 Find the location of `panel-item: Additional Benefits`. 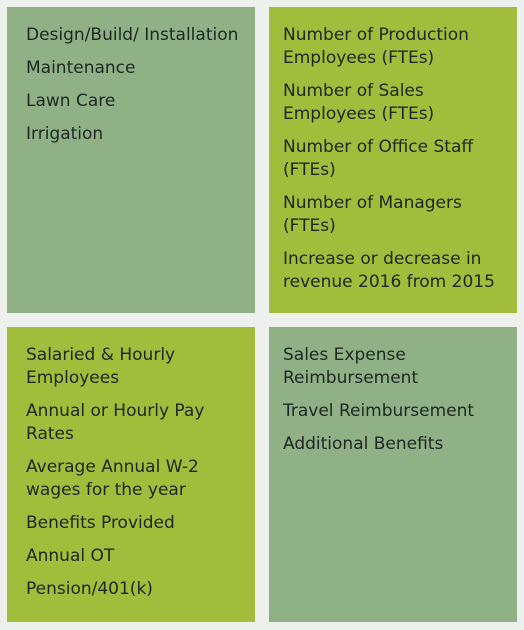

panel-item: Additional Benefits is located at coordinates (363, 444).